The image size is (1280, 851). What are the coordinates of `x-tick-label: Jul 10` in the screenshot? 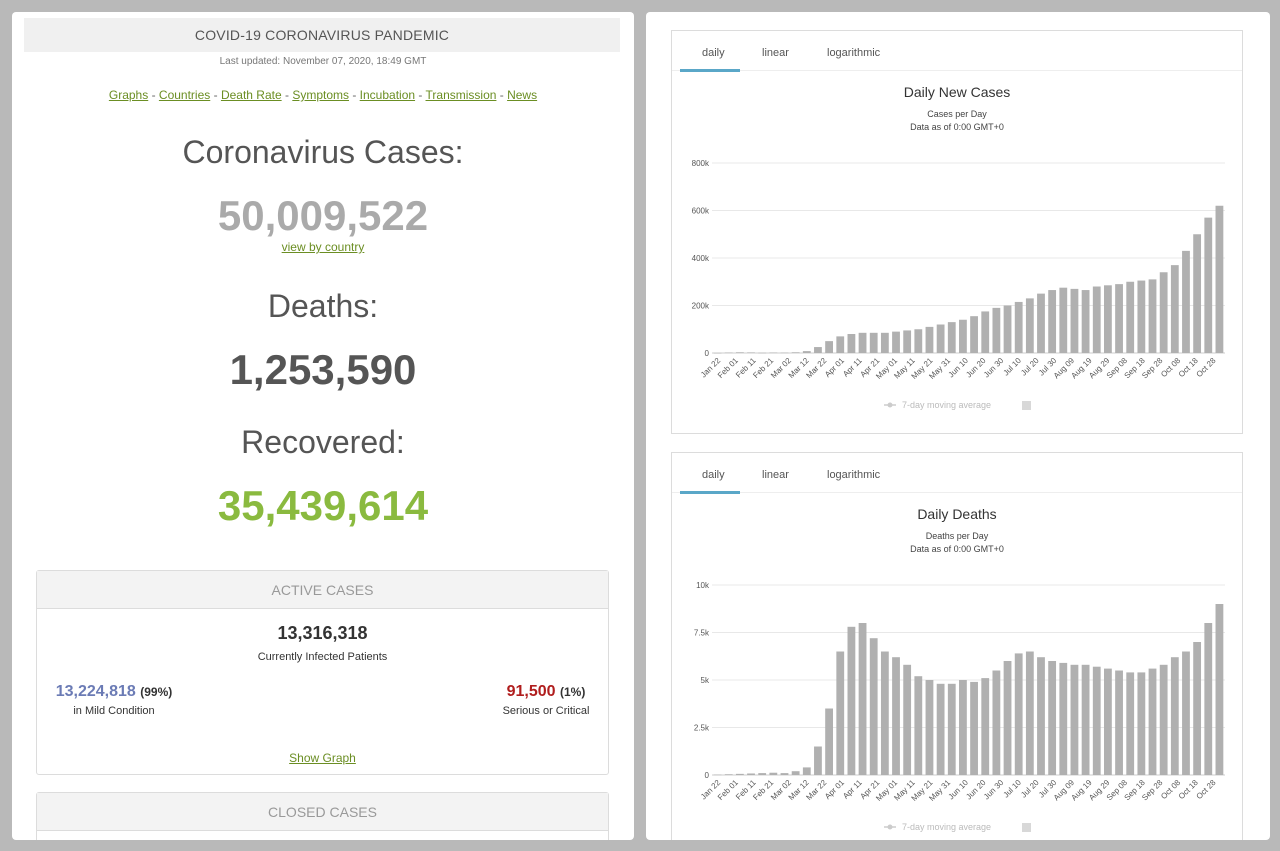 It's located at (1013, 789).